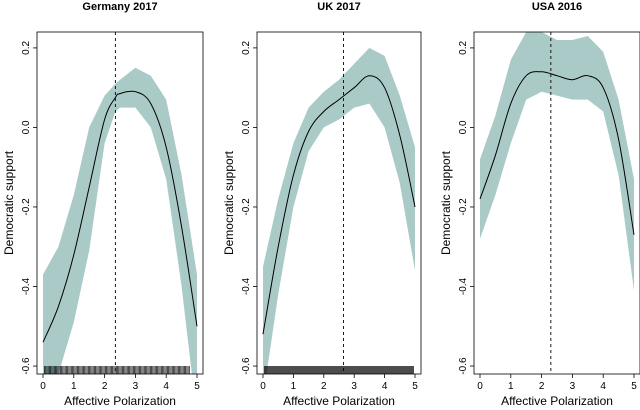 This screenshot has height=410, width=640. Describe the element at coordinates (119, 7) in the screenshot. I see `chart-title: Germany 2017` at that location.